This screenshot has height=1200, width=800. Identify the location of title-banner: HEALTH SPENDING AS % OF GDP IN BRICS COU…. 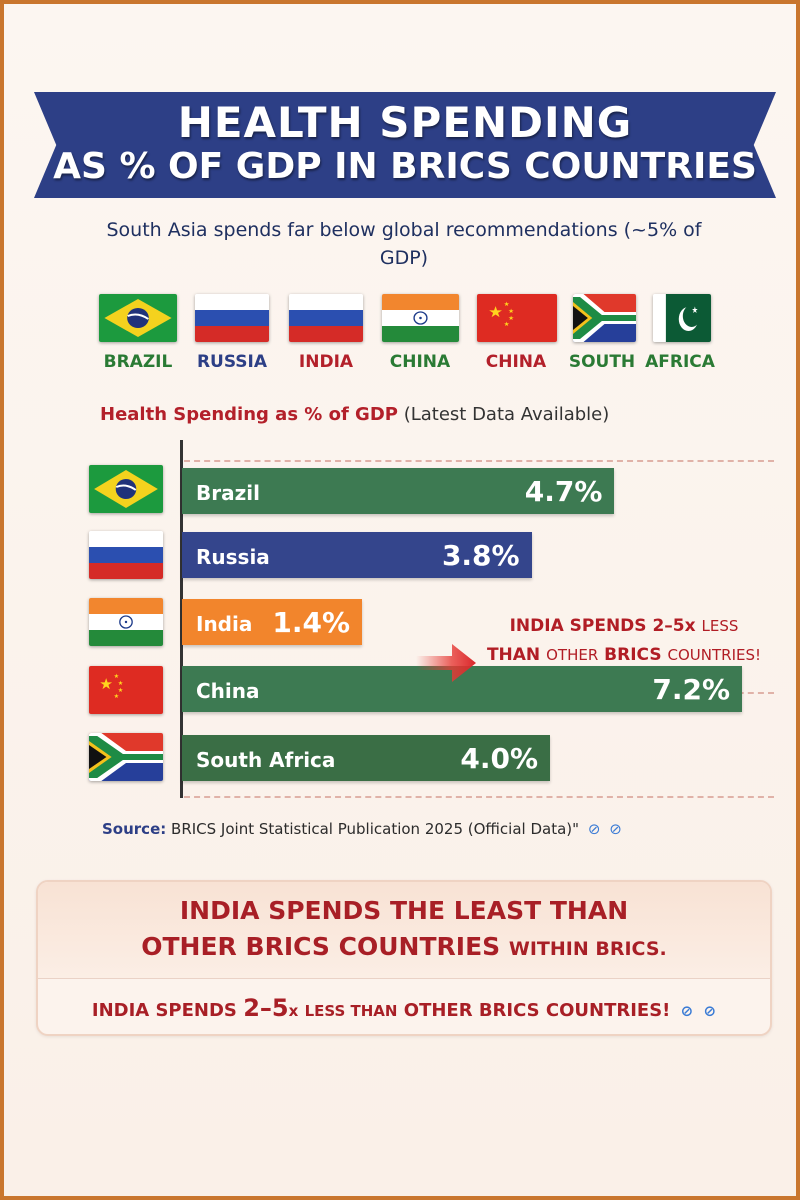
(405, 145).